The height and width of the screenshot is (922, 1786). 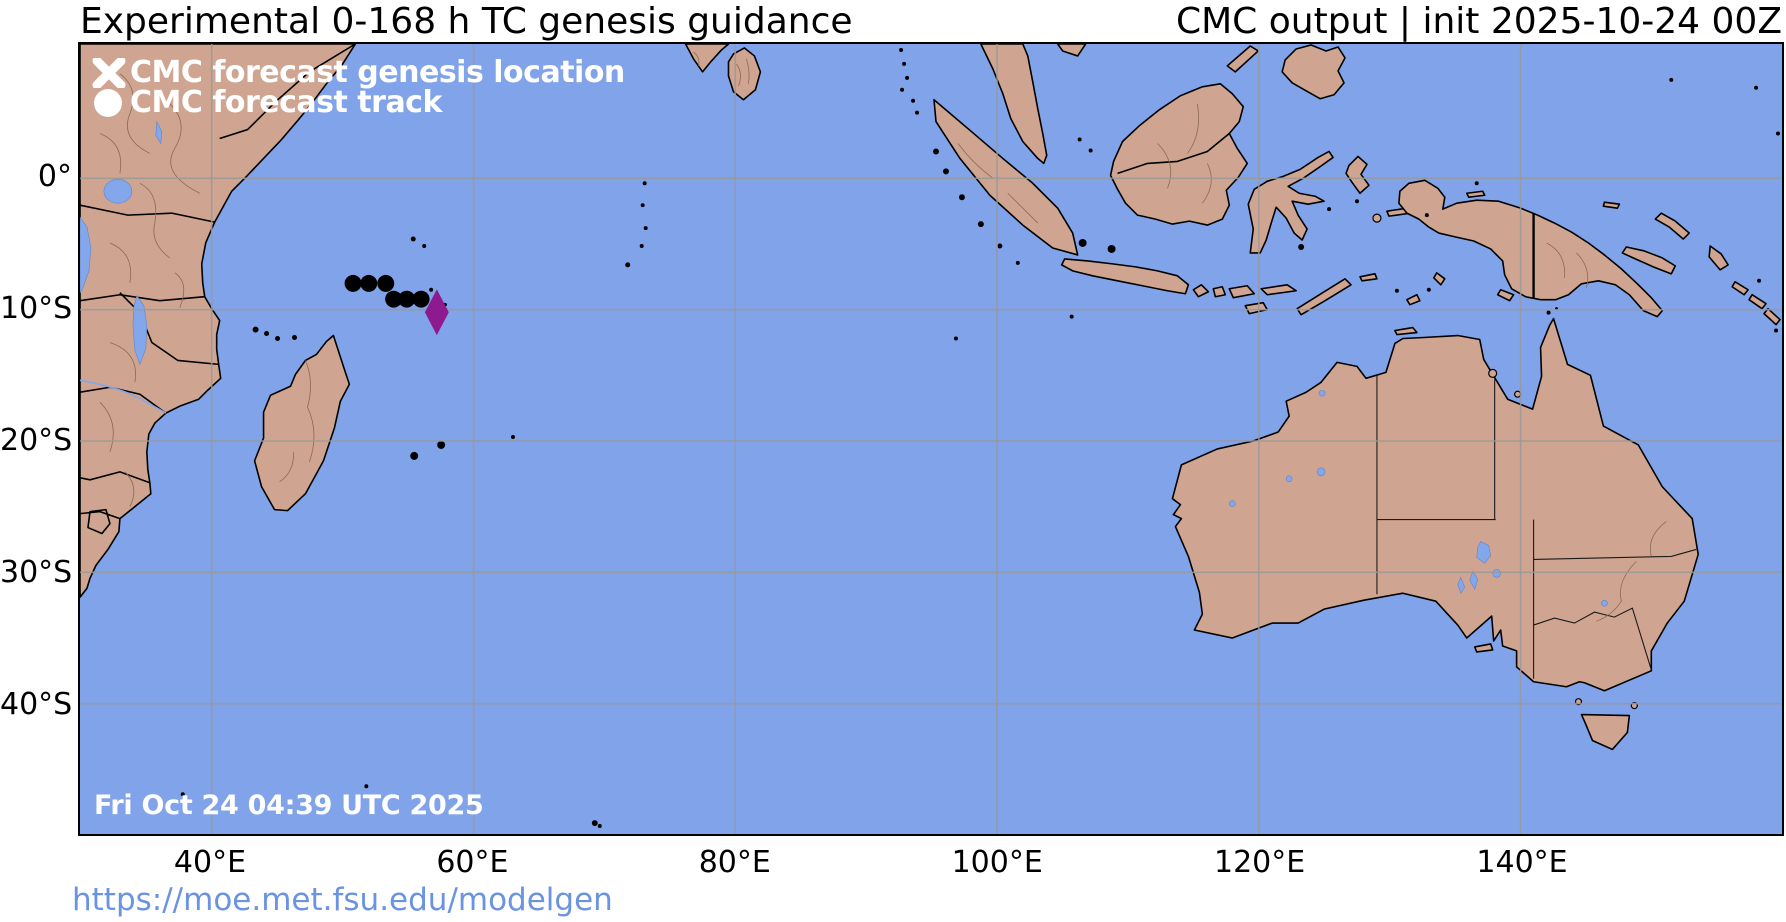 I want to click on model-init-title: CMC output | init 2025-10-24 00Z, so click(x=1478, y=21).